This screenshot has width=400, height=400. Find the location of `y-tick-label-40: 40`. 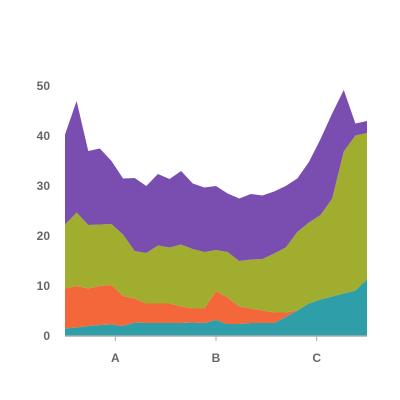

y-tick-label-40: 40 is located at coordinates (44, 136).